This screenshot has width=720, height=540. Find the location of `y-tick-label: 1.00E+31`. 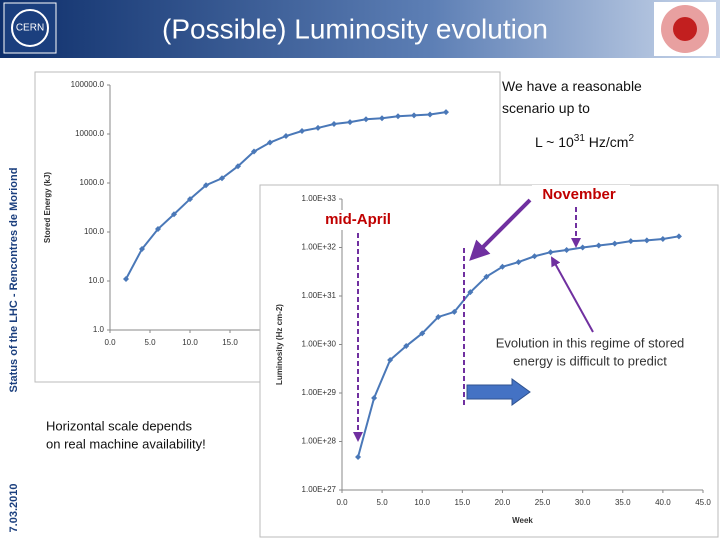

y-tick-label: 1.00E+31 is located at coordinates (319, 295).